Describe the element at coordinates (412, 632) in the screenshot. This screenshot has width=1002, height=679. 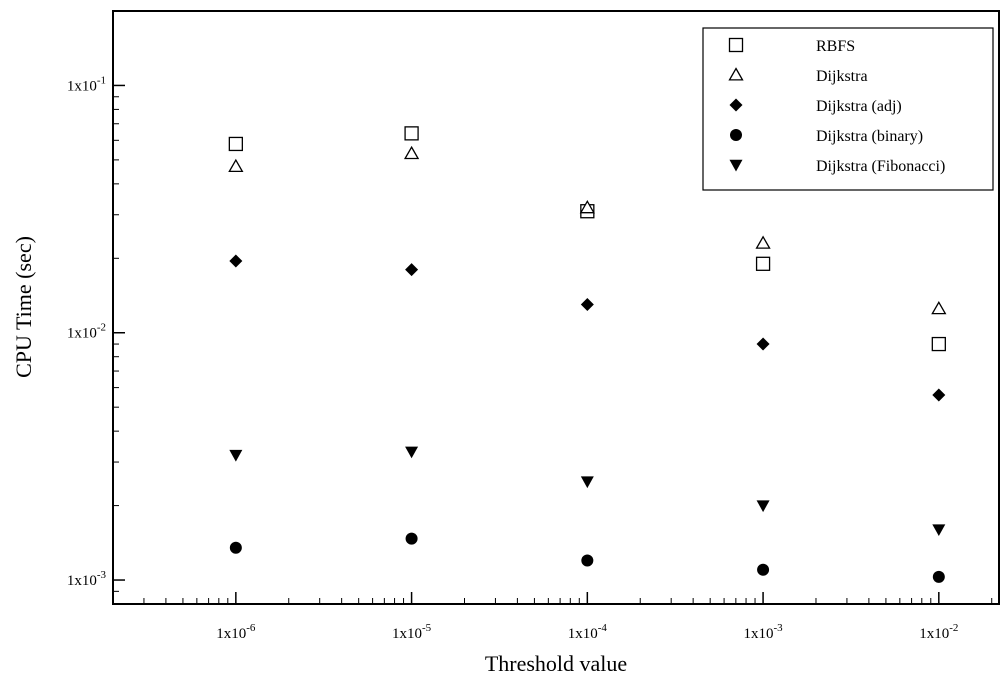
I see `x-tick-label: 1x10⁻⁵` at that location.